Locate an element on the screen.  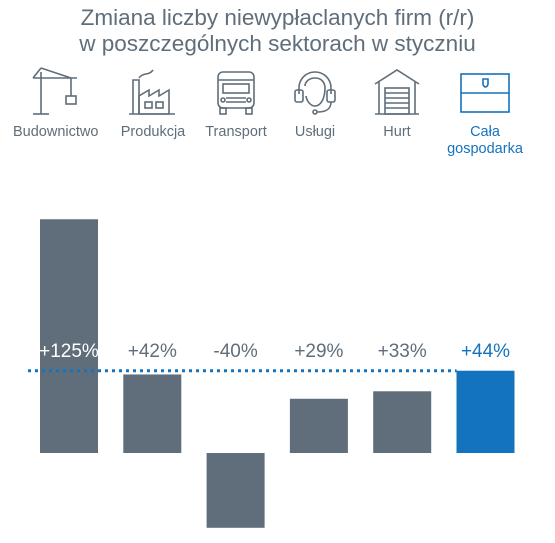
data-label-3: +29% is located at coordinates (318, 351).